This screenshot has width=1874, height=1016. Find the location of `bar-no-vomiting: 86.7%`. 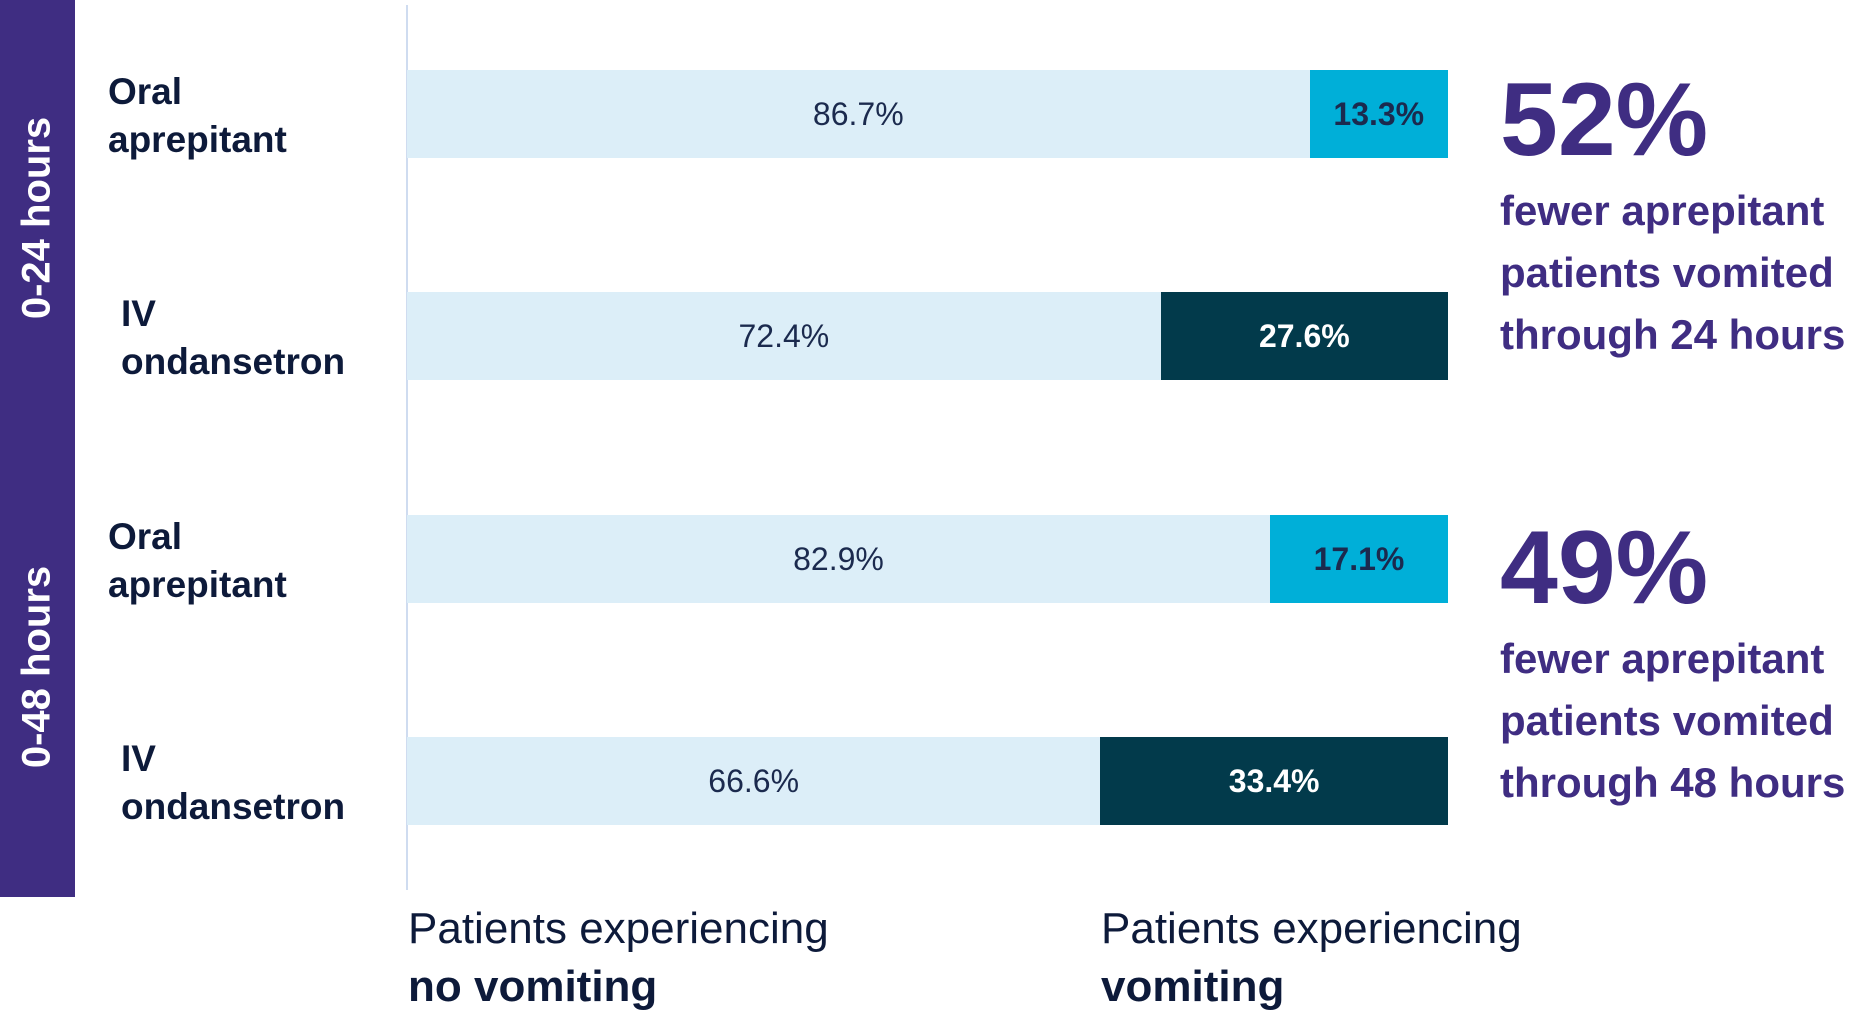

bar-no-vomiting: 86.7% is located at coordinates (858, 114).